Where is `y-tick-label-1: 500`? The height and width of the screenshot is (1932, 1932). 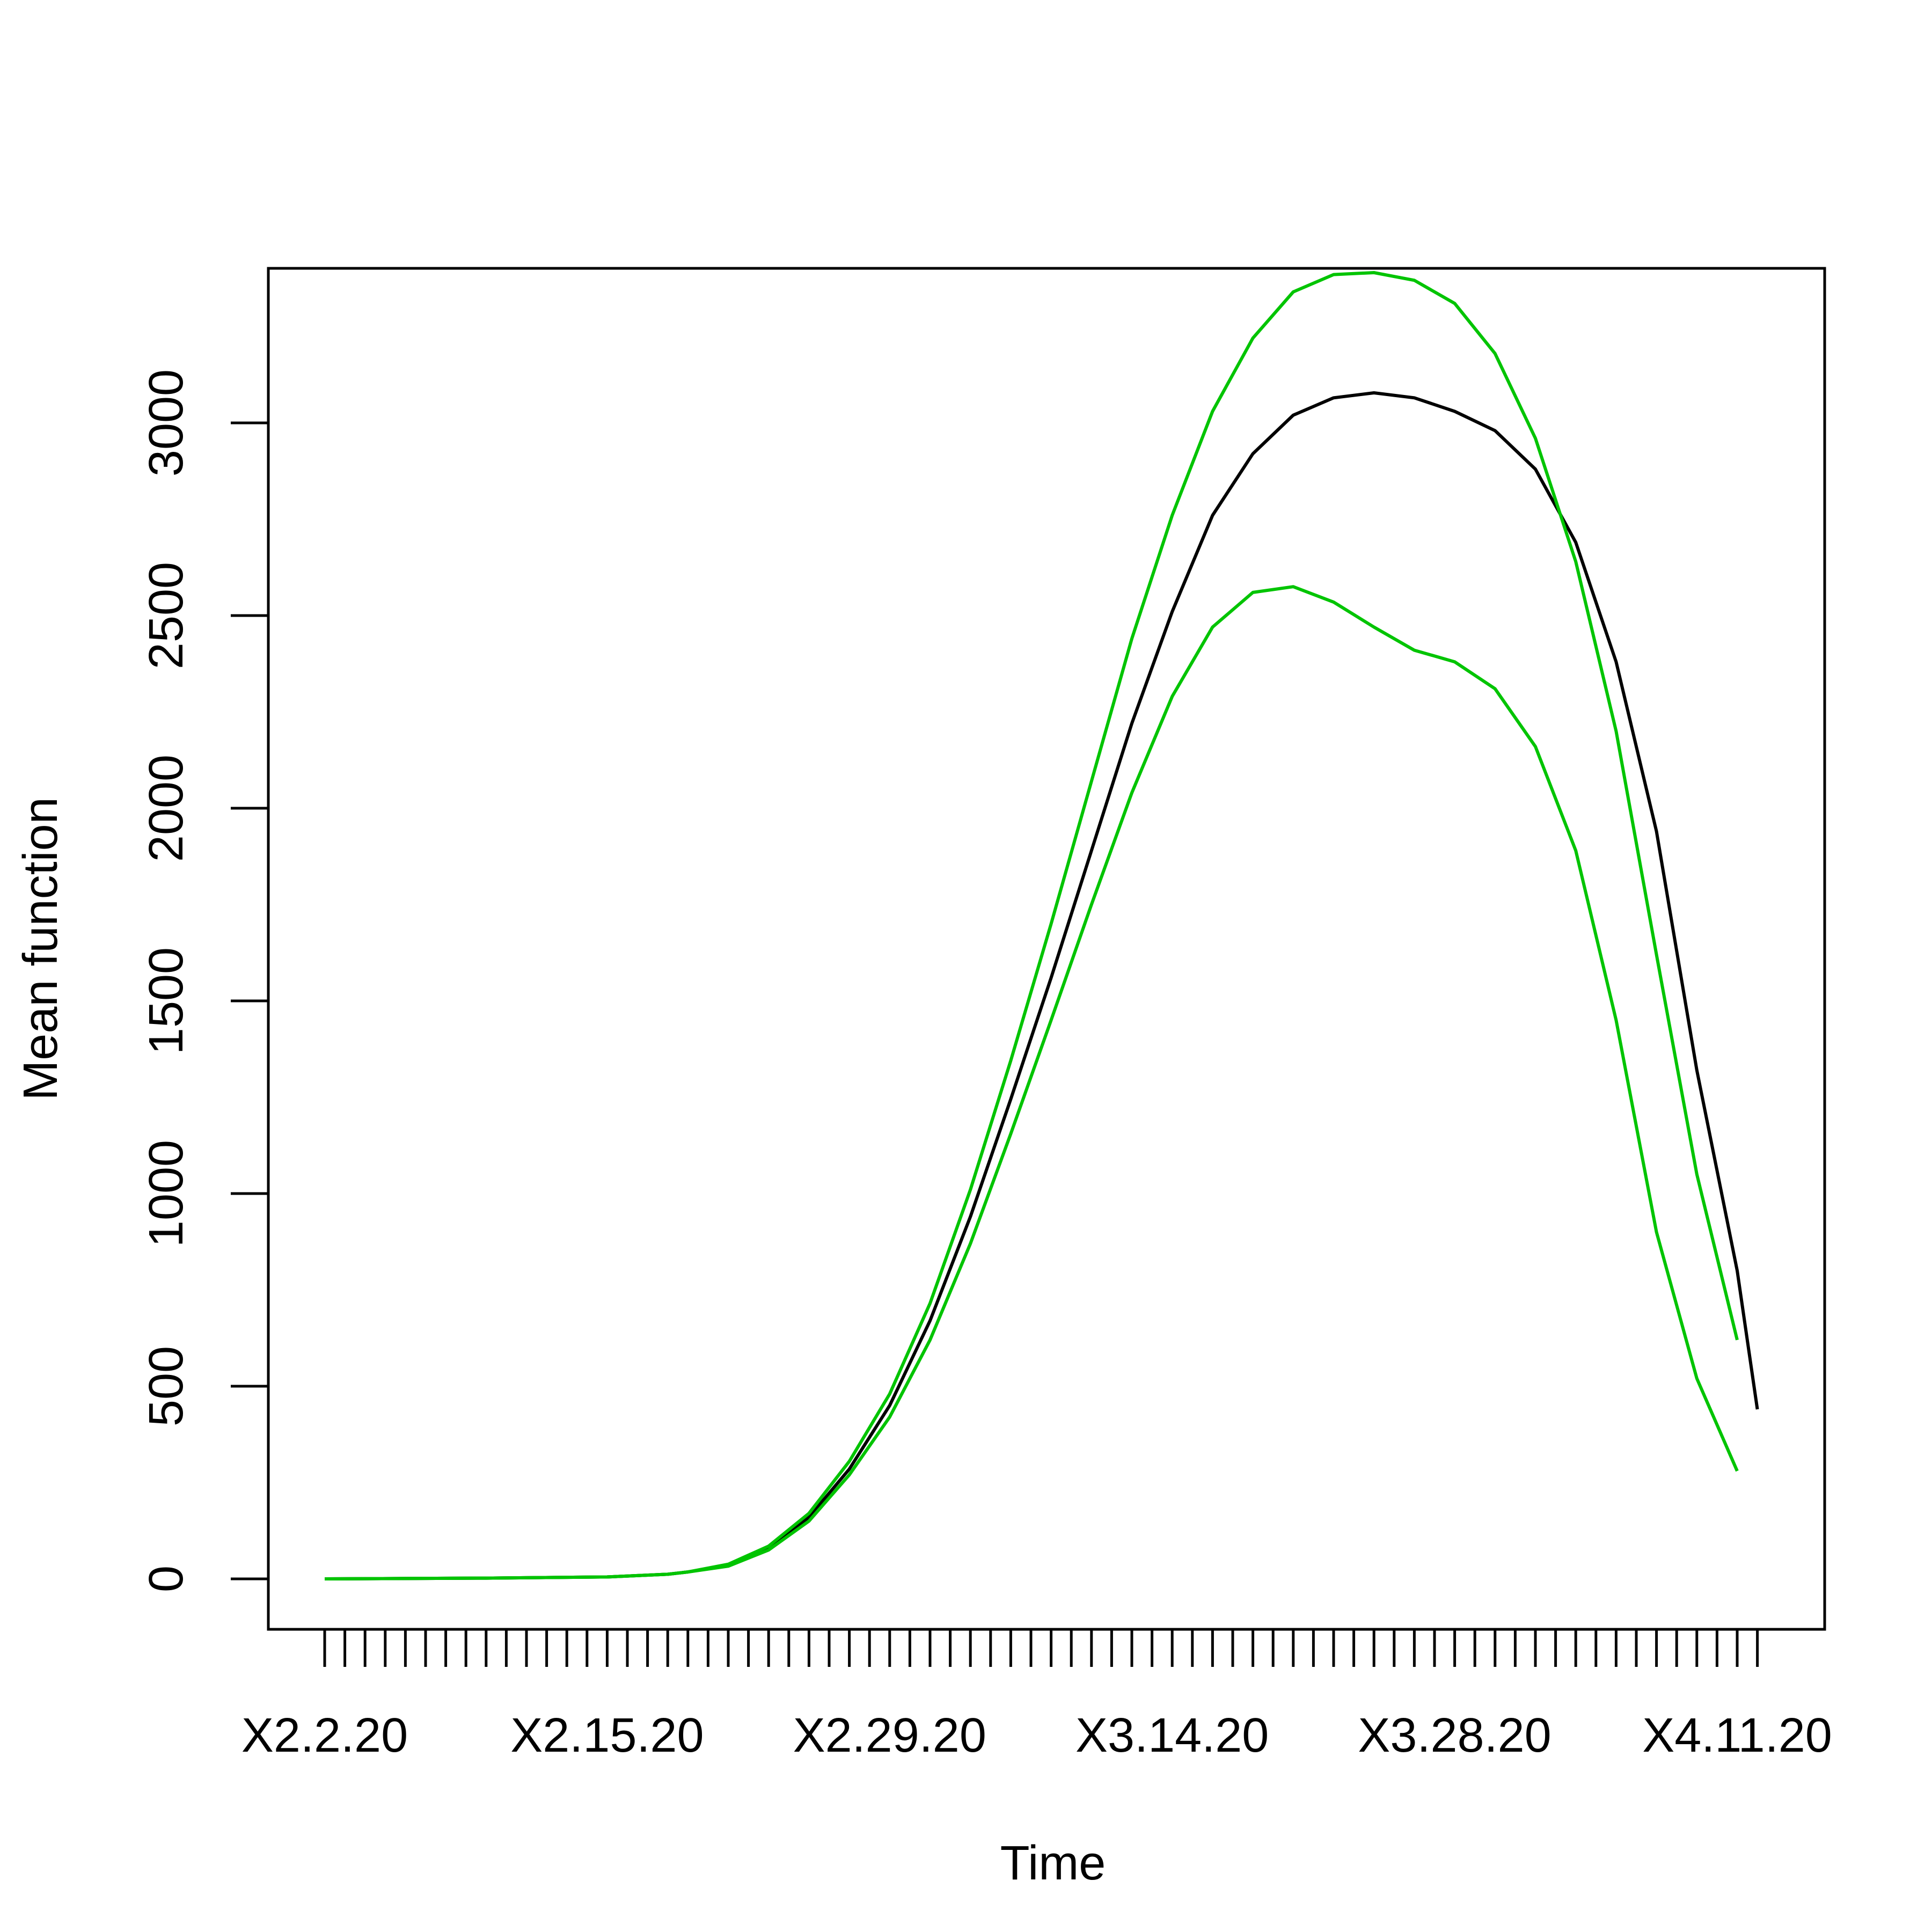 y-tick-label-1: 500 is located at coordinates (166, 1386).